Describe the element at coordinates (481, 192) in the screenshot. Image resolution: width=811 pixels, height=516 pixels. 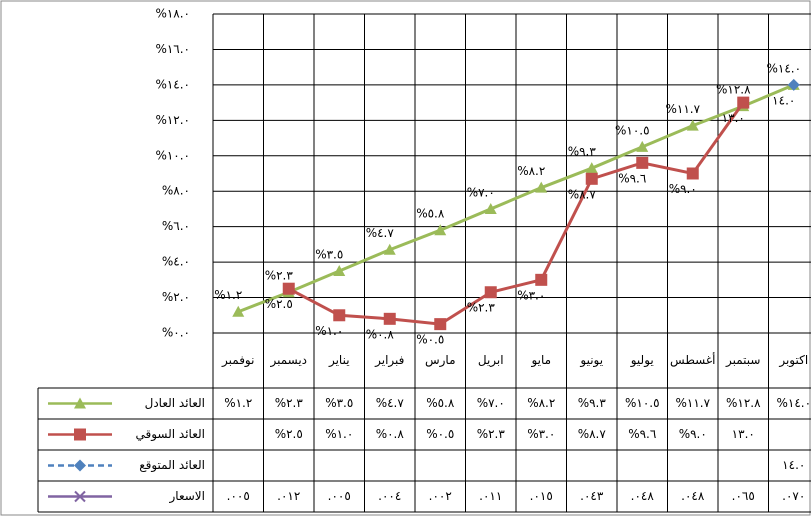
I see `data-label: %٧.٠` at that location.